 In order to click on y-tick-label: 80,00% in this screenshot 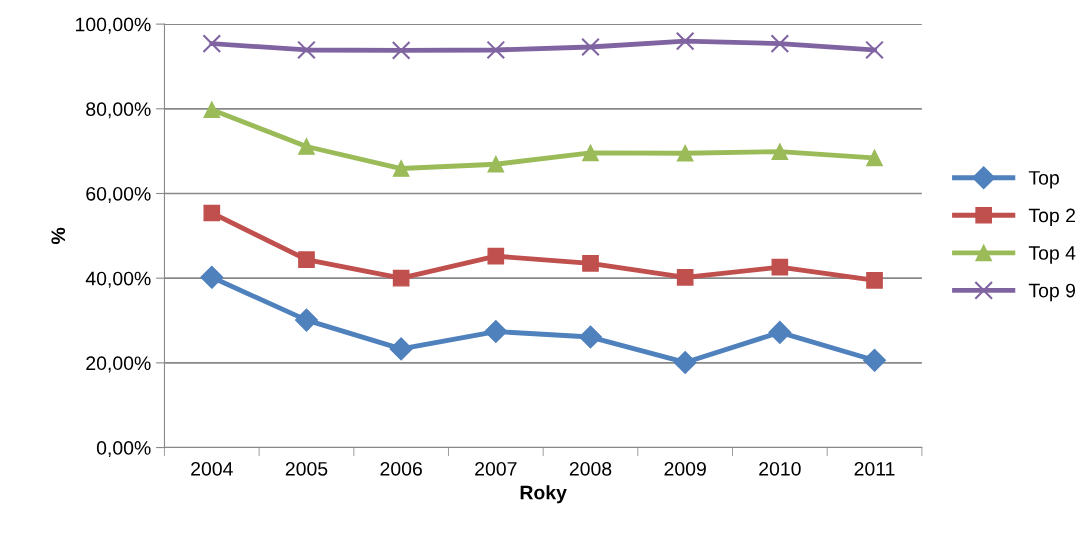, I will do `click(118, 110)`.